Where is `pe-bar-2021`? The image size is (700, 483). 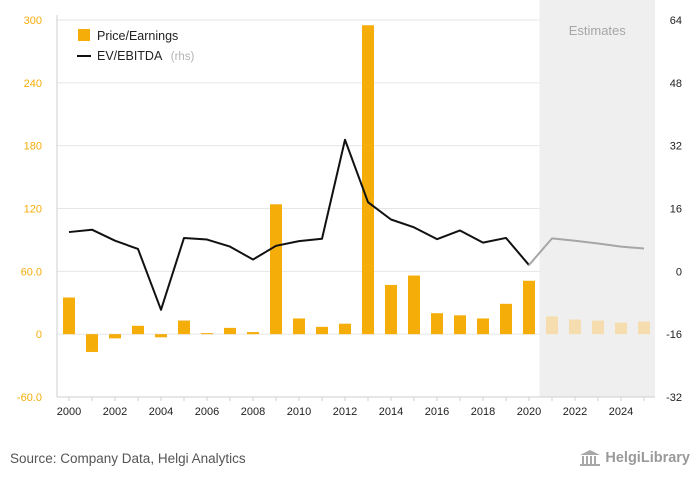
pe-bar-2021 is located at coordinates (552, 325).